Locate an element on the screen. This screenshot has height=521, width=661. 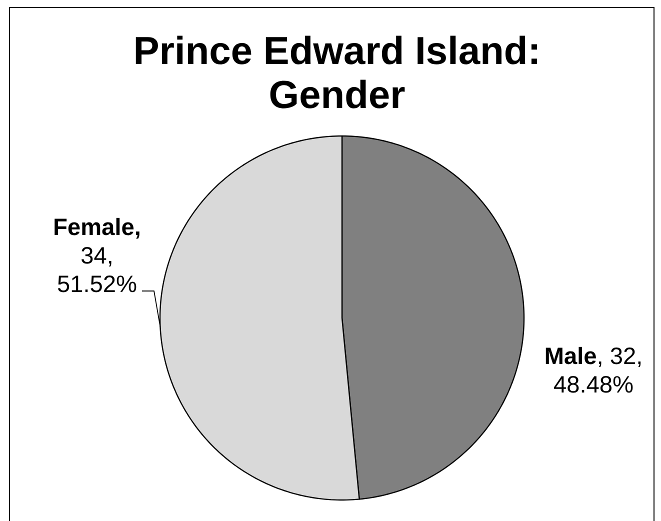
data-label: Male, 32, 48.48% is located at coordinates (593, 369).